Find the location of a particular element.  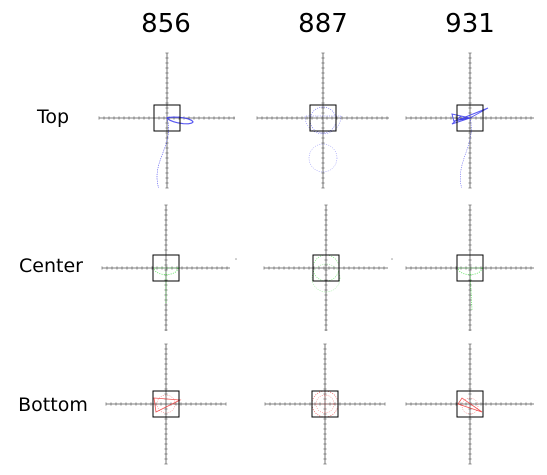

column-title-1: 856 is located at coordinates (166, 24).